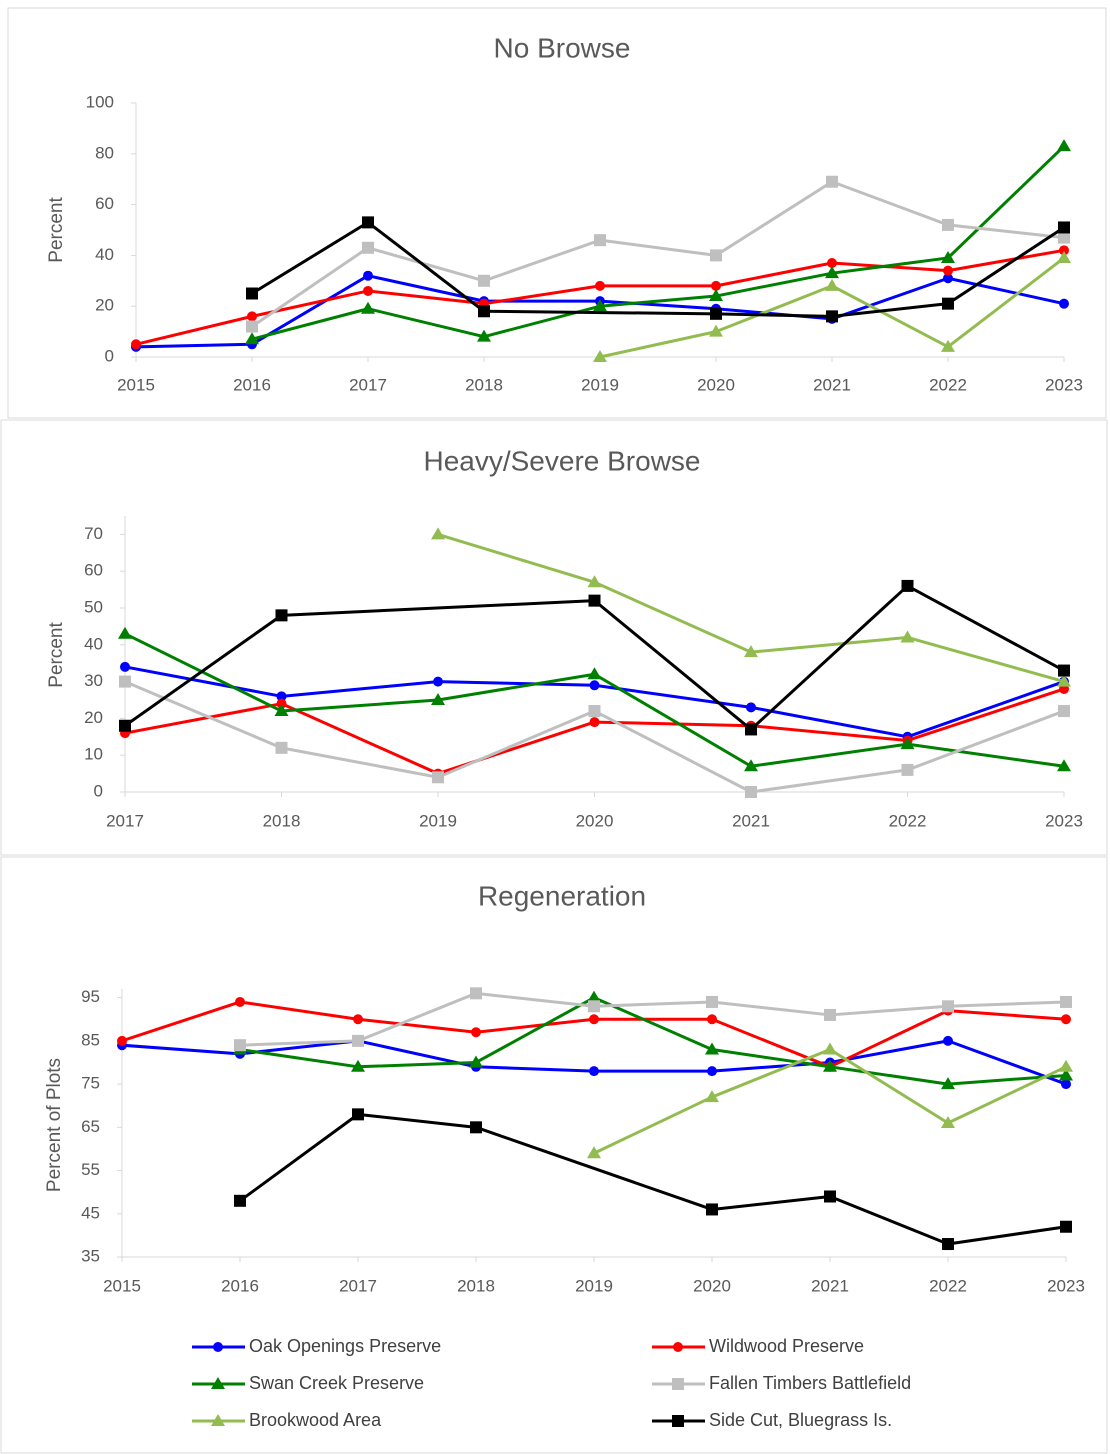  Describe the element at coordinates (561, 460) in the screenshot. I see `chart-title: Heavy/Severe Browse` at that location.